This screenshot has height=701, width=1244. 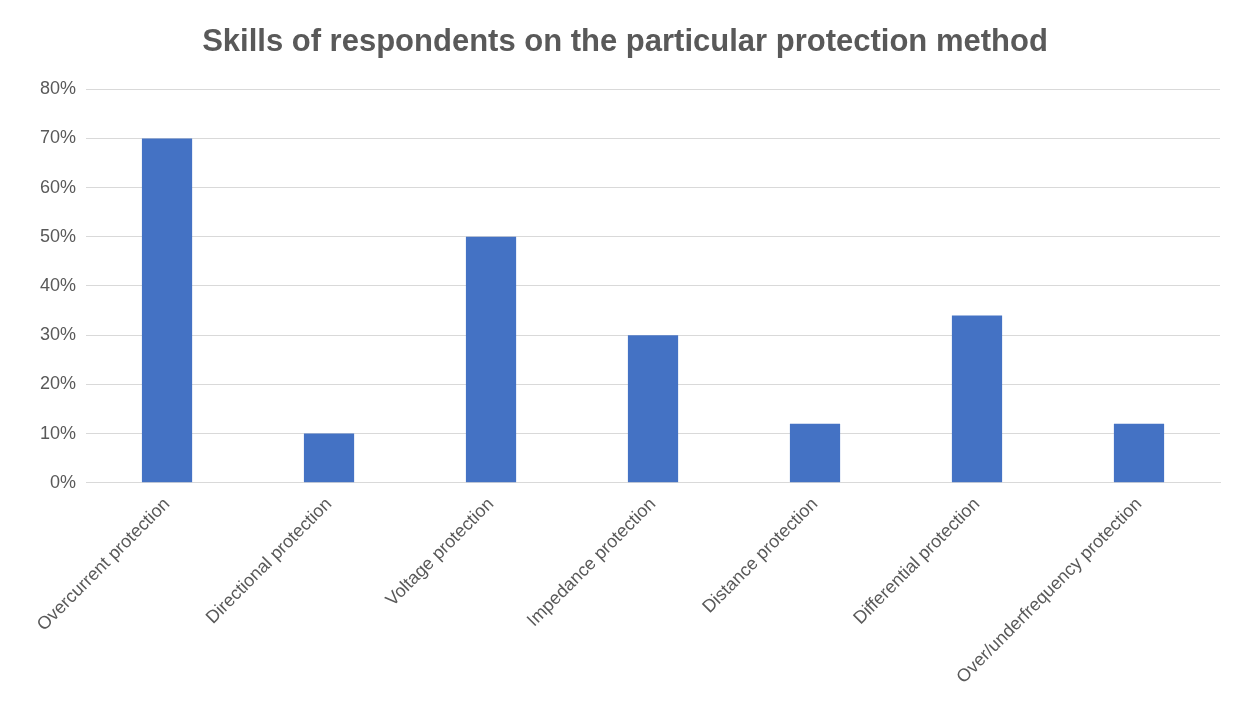 What do you see at coordinates (58, 88) in the screenshot?
I see `y-tick-label: 80%` at bounding box center [58, 88].